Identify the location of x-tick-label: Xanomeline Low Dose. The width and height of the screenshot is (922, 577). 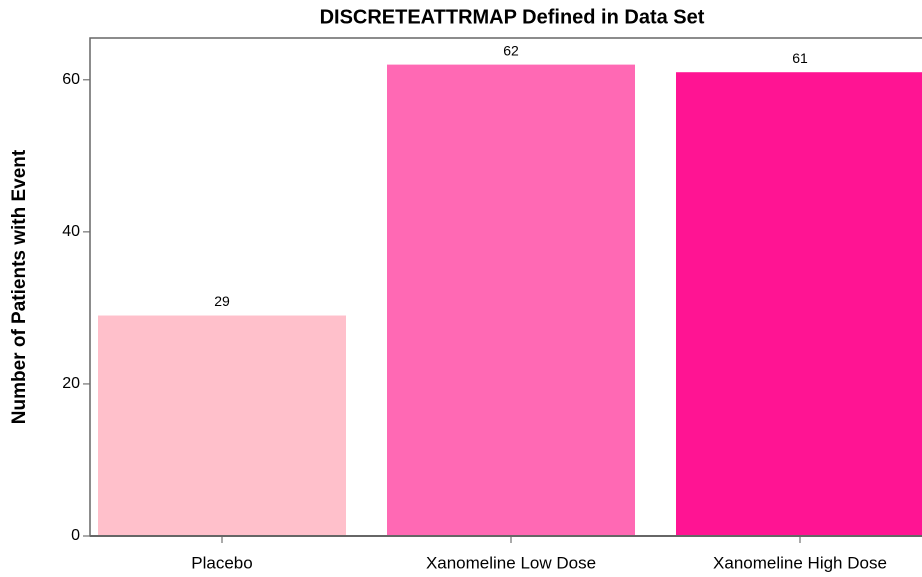
(511, 562).